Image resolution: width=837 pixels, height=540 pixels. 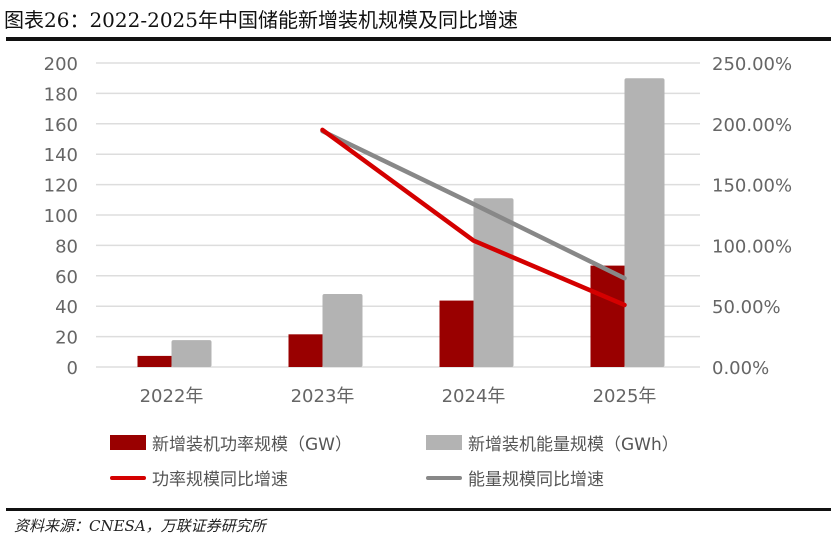 What do you see at coordinates (625, 396) in the screenshot?
I see `x-tick-label: 2025年` at bounding box center [625, 396].